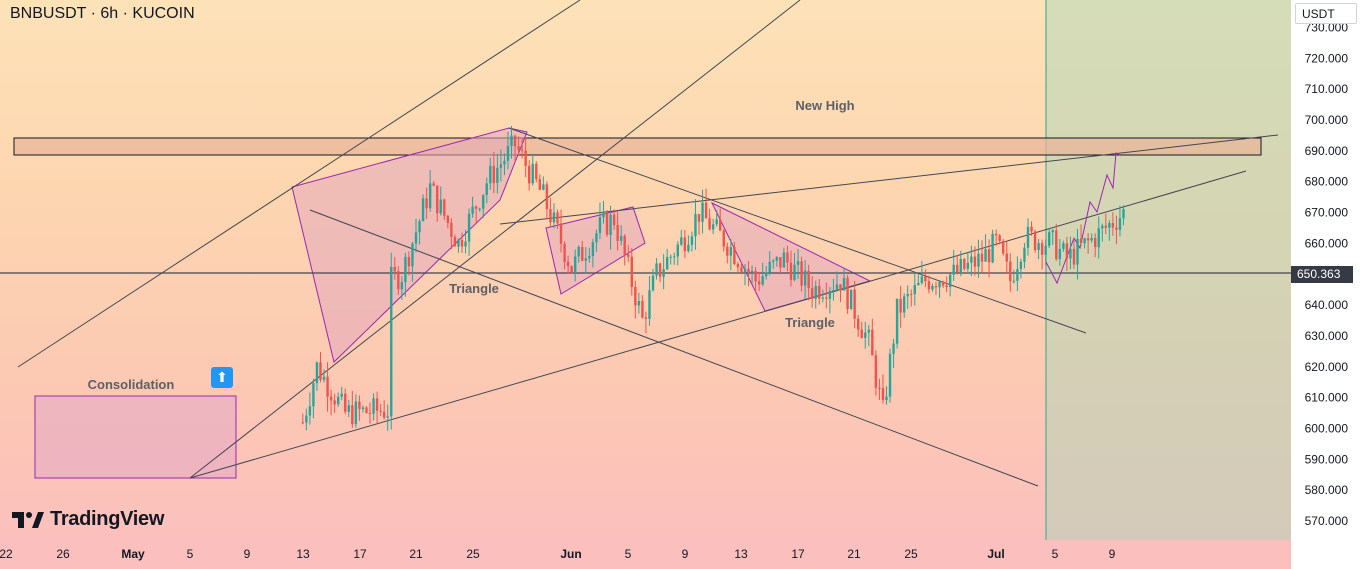 This screenshot has height=569, width=1365. I want to click on price-tick-label: 610.000, so click(1327, 398).